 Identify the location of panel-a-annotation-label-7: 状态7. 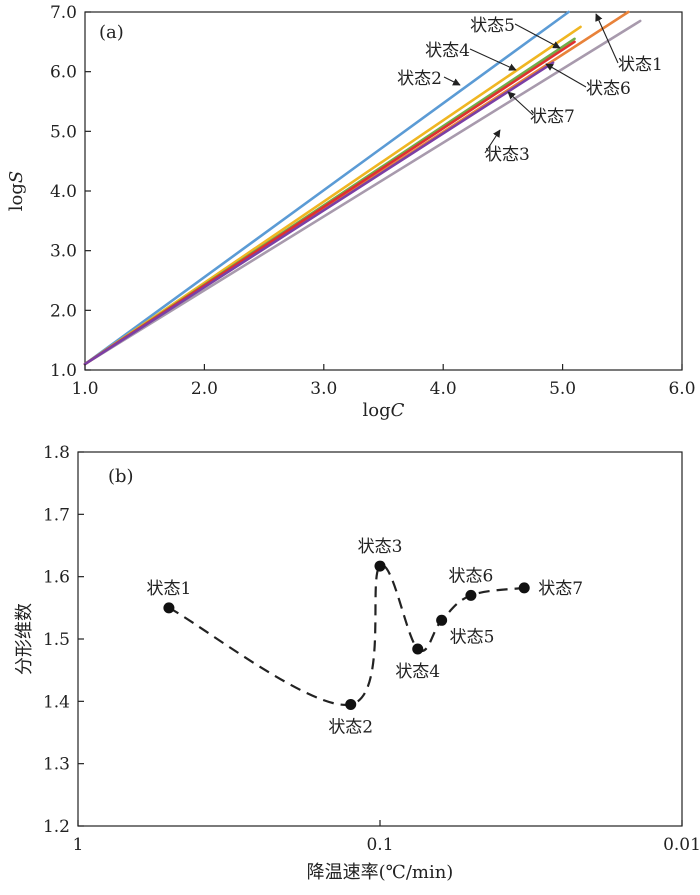
(552, 117).